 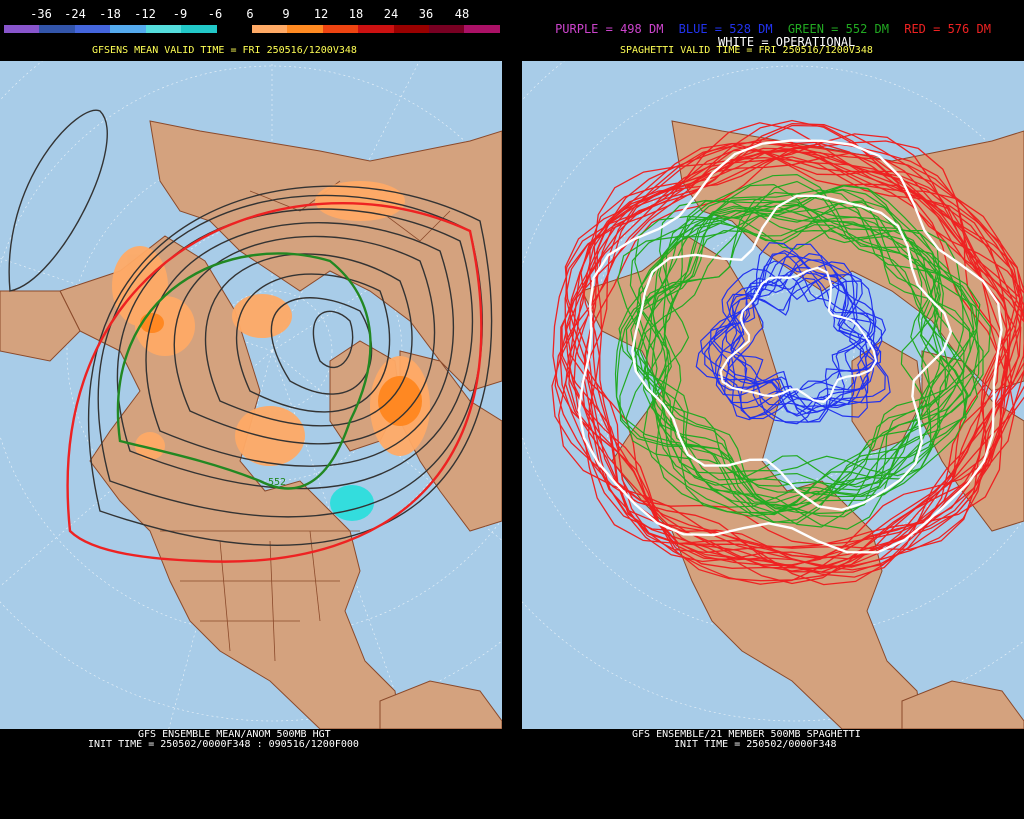 What do you see at coordinates (947, 29) in the screenshot?
I see `key-red: RED = 576 DM` at bounding box center [947, 29].